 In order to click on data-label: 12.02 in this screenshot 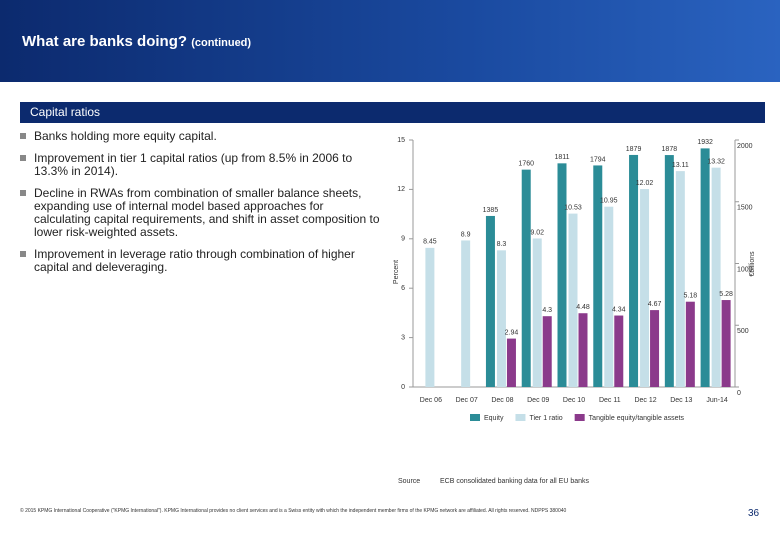, I will do `click(645, 183)`.